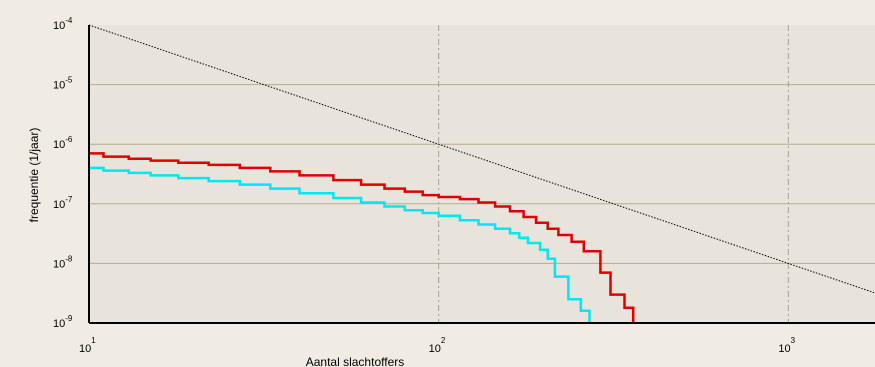  Describe the element at coordinates (786, 345) in the screenshot. I see `x-tick-label: 10³` at that location.